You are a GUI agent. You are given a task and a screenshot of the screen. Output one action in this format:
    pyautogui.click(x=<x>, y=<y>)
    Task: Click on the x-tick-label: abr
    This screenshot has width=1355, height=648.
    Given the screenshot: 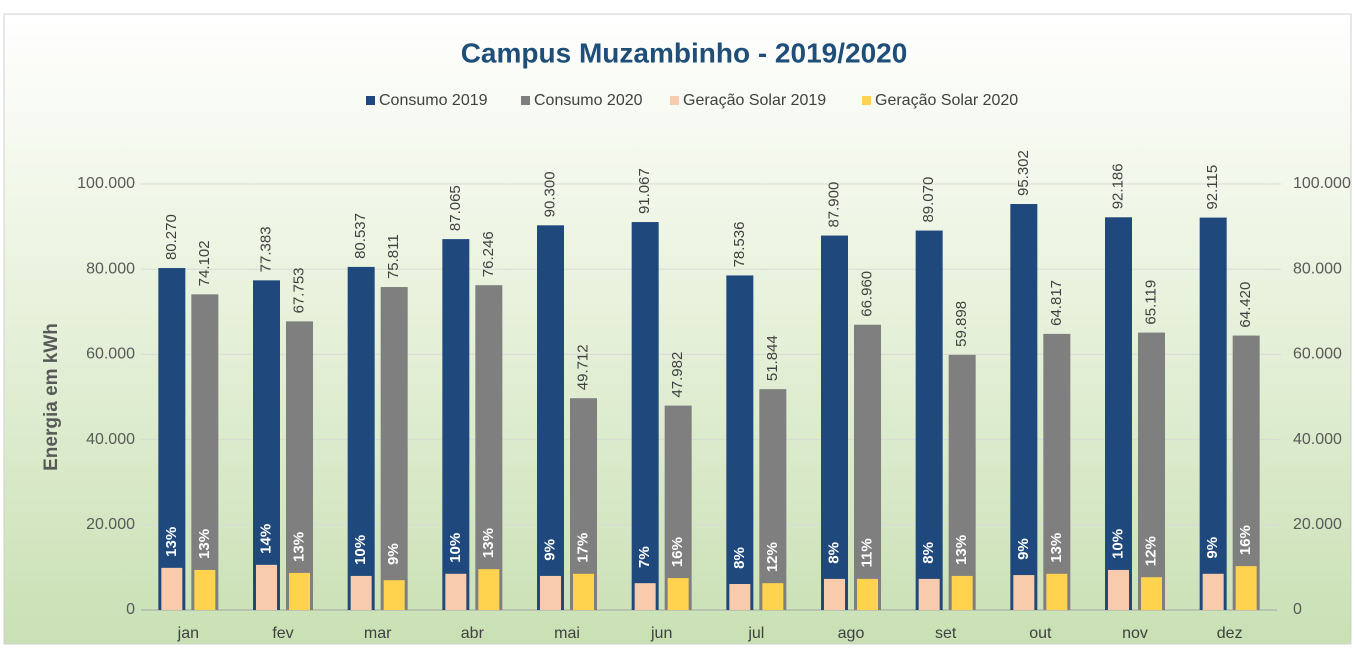 What is the action you would take?
    pyautogui.click(x=473, y=633)
    